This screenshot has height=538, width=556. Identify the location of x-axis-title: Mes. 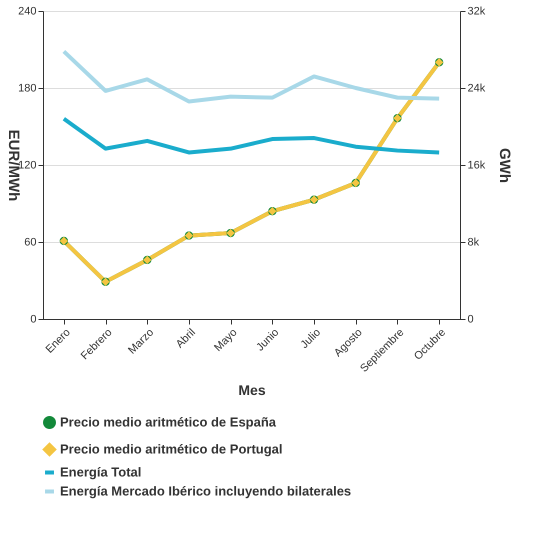
(252, 390).